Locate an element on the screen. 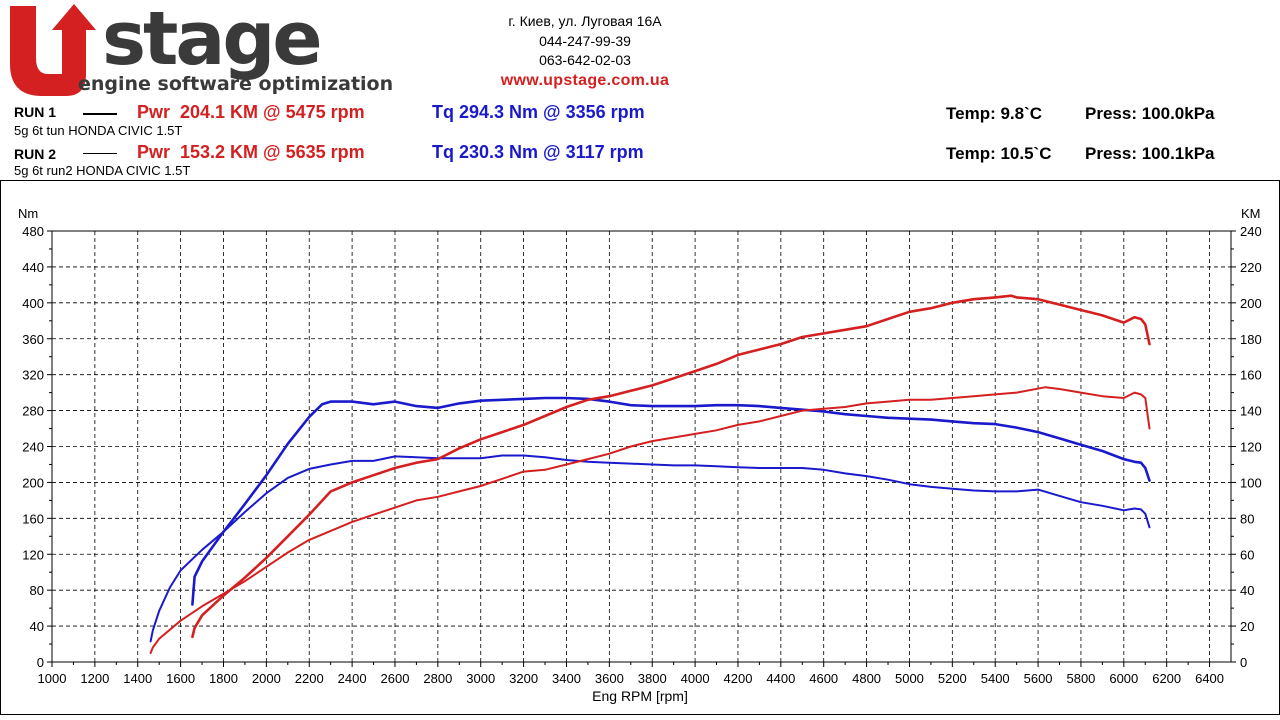 The height and width of the screenshot is (720, 1280). x-tick-label: 3000 is located at coordinates (480, 678).